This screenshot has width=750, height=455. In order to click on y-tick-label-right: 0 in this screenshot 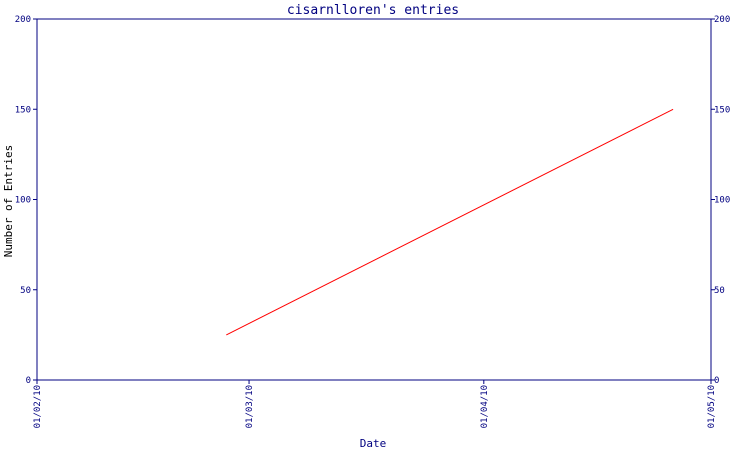, I will do `click(716, 381)`.